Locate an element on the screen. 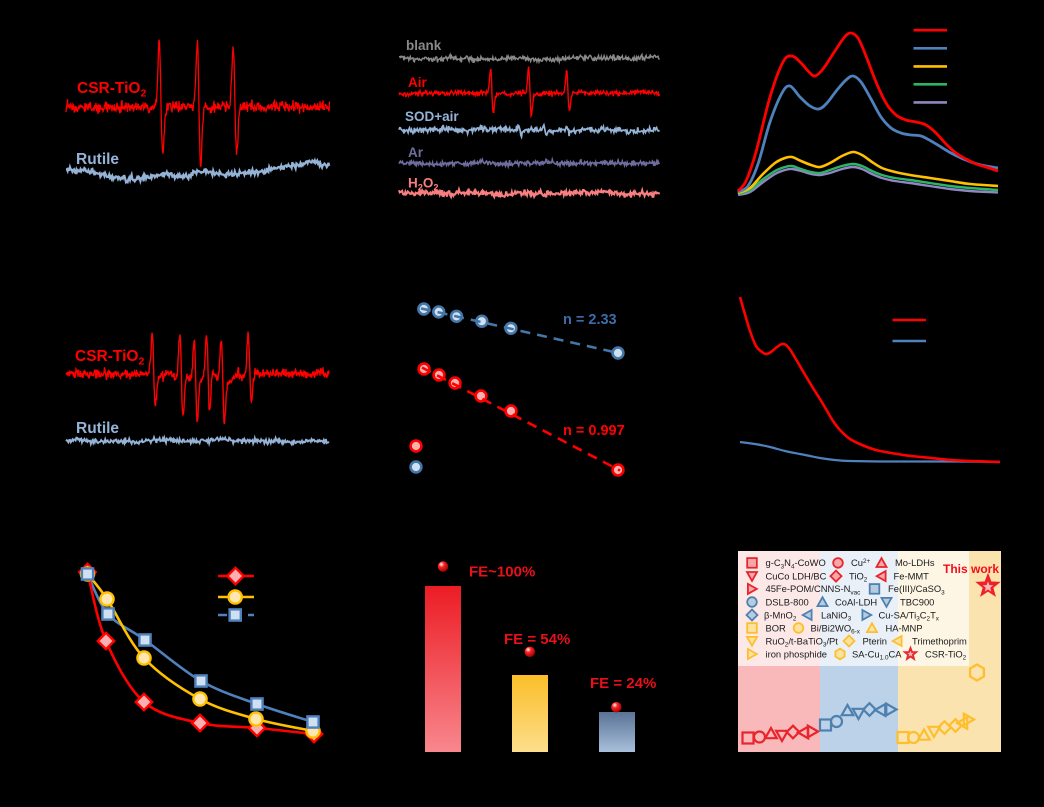 This screenshot has width=1044, height=807. svg-text: n = 2.33 is located at coordinates (590, 320).